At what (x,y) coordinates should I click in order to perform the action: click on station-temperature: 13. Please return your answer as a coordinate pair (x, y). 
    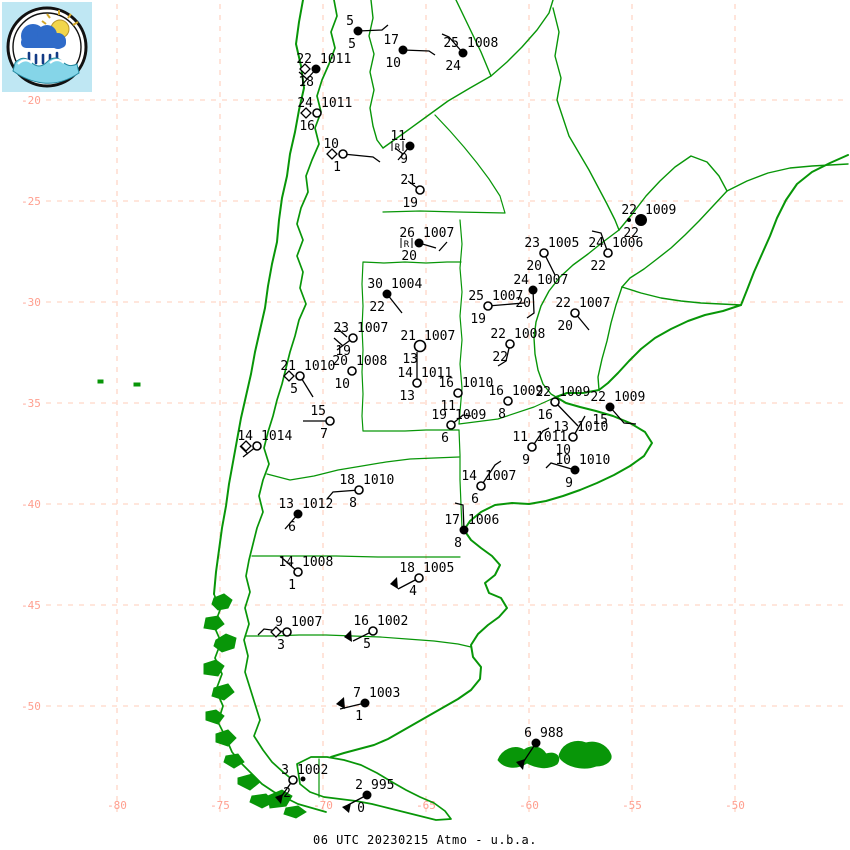
    Looking at the image, I should click on (286, 504).